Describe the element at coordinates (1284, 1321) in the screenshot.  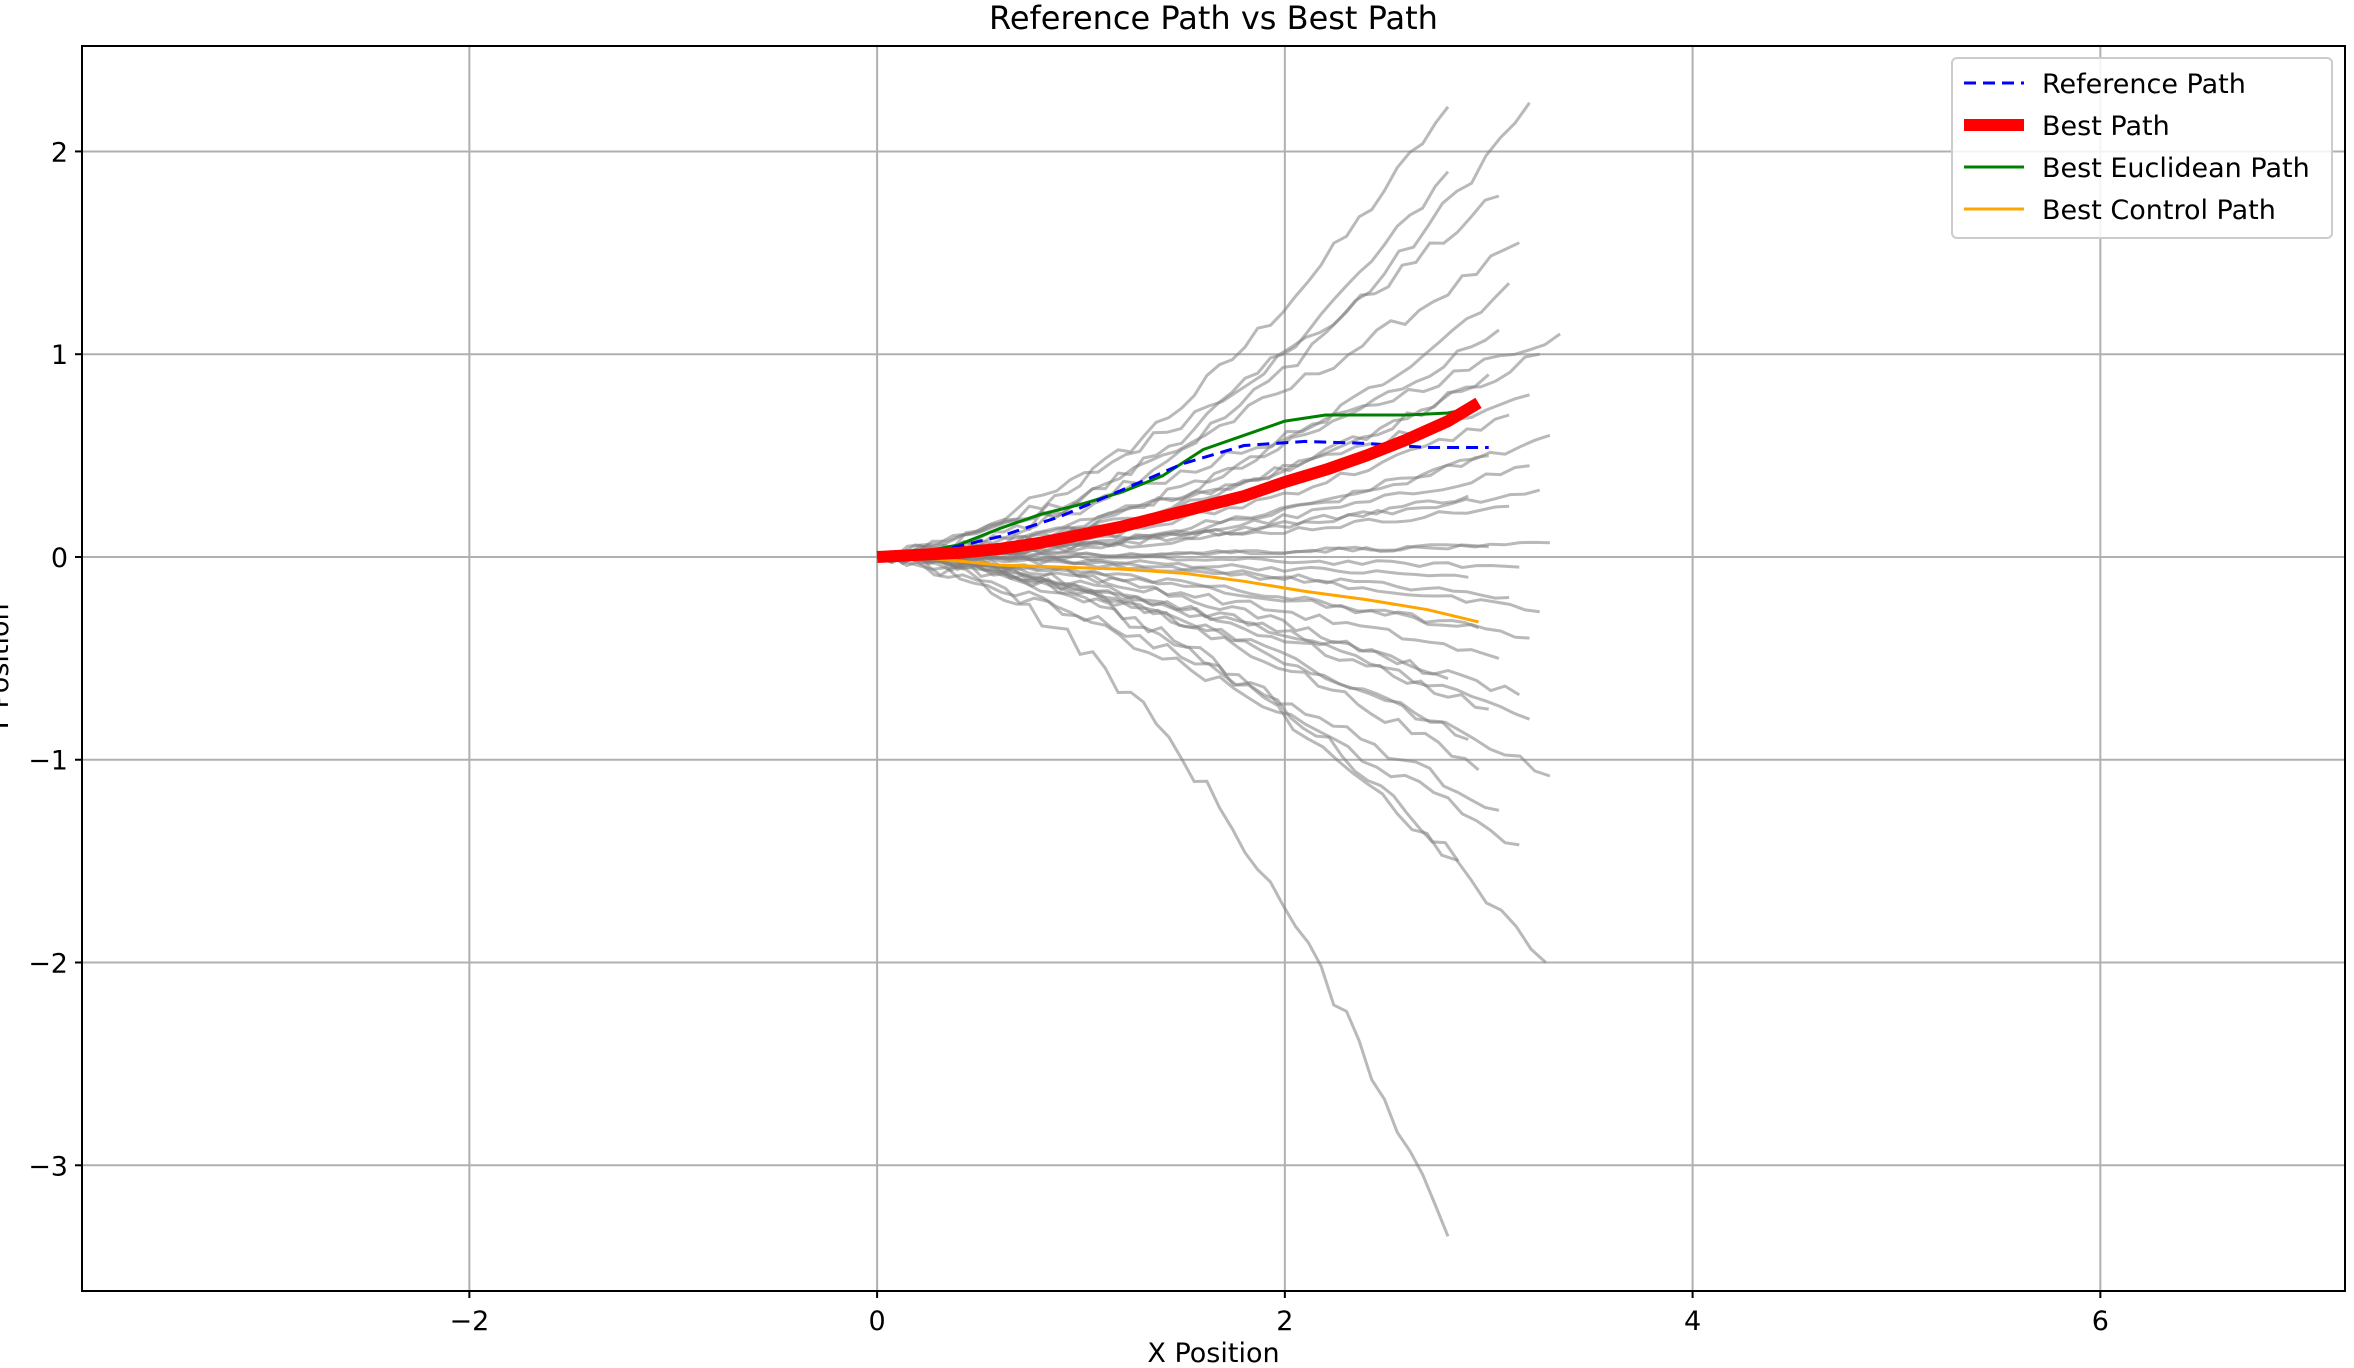
I see `x-tick-label: 2` at that location.